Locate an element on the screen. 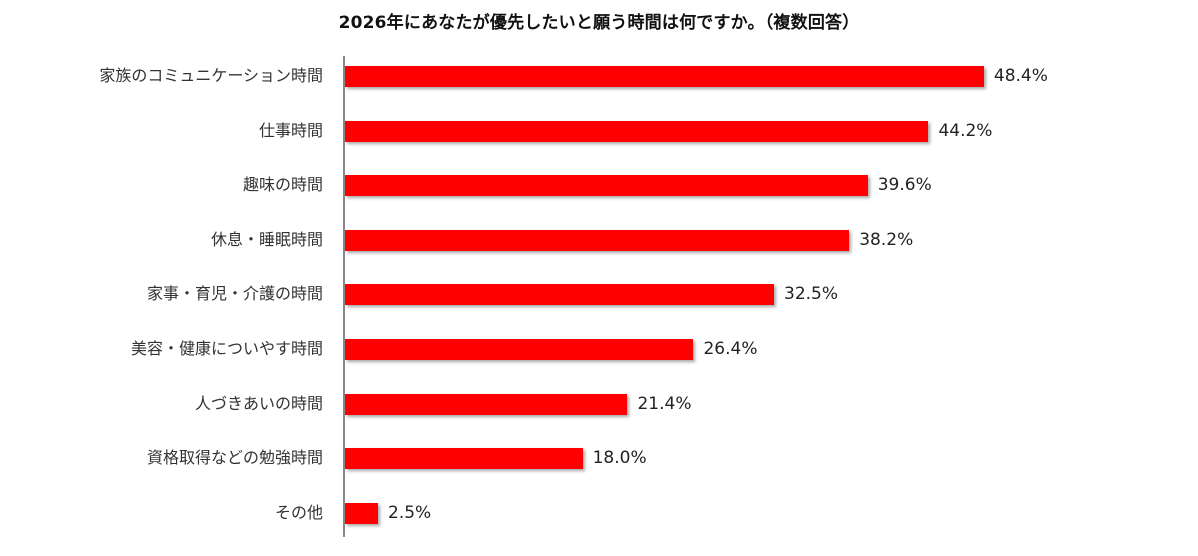 The width and height of the screenshot is (1198, 556). bar-row: 資格取得などの勉強時間 18.0% is located at coordinates (599, 459).